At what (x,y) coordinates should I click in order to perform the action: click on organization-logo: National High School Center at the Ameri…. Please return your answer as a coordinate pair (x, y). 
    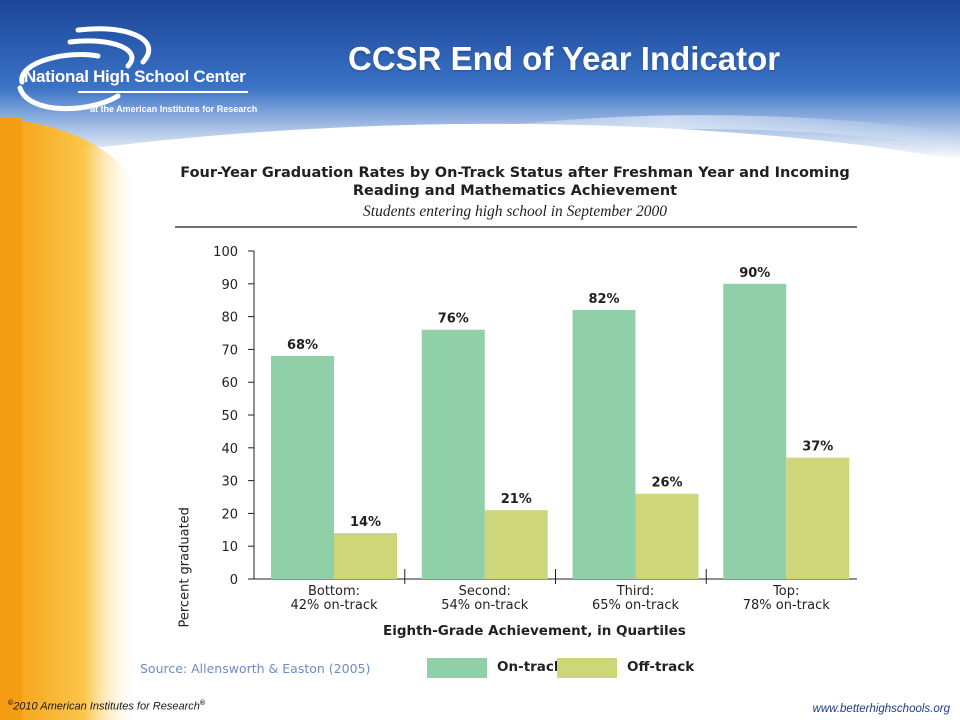
    Looking at the image, I should click on (139, 71).